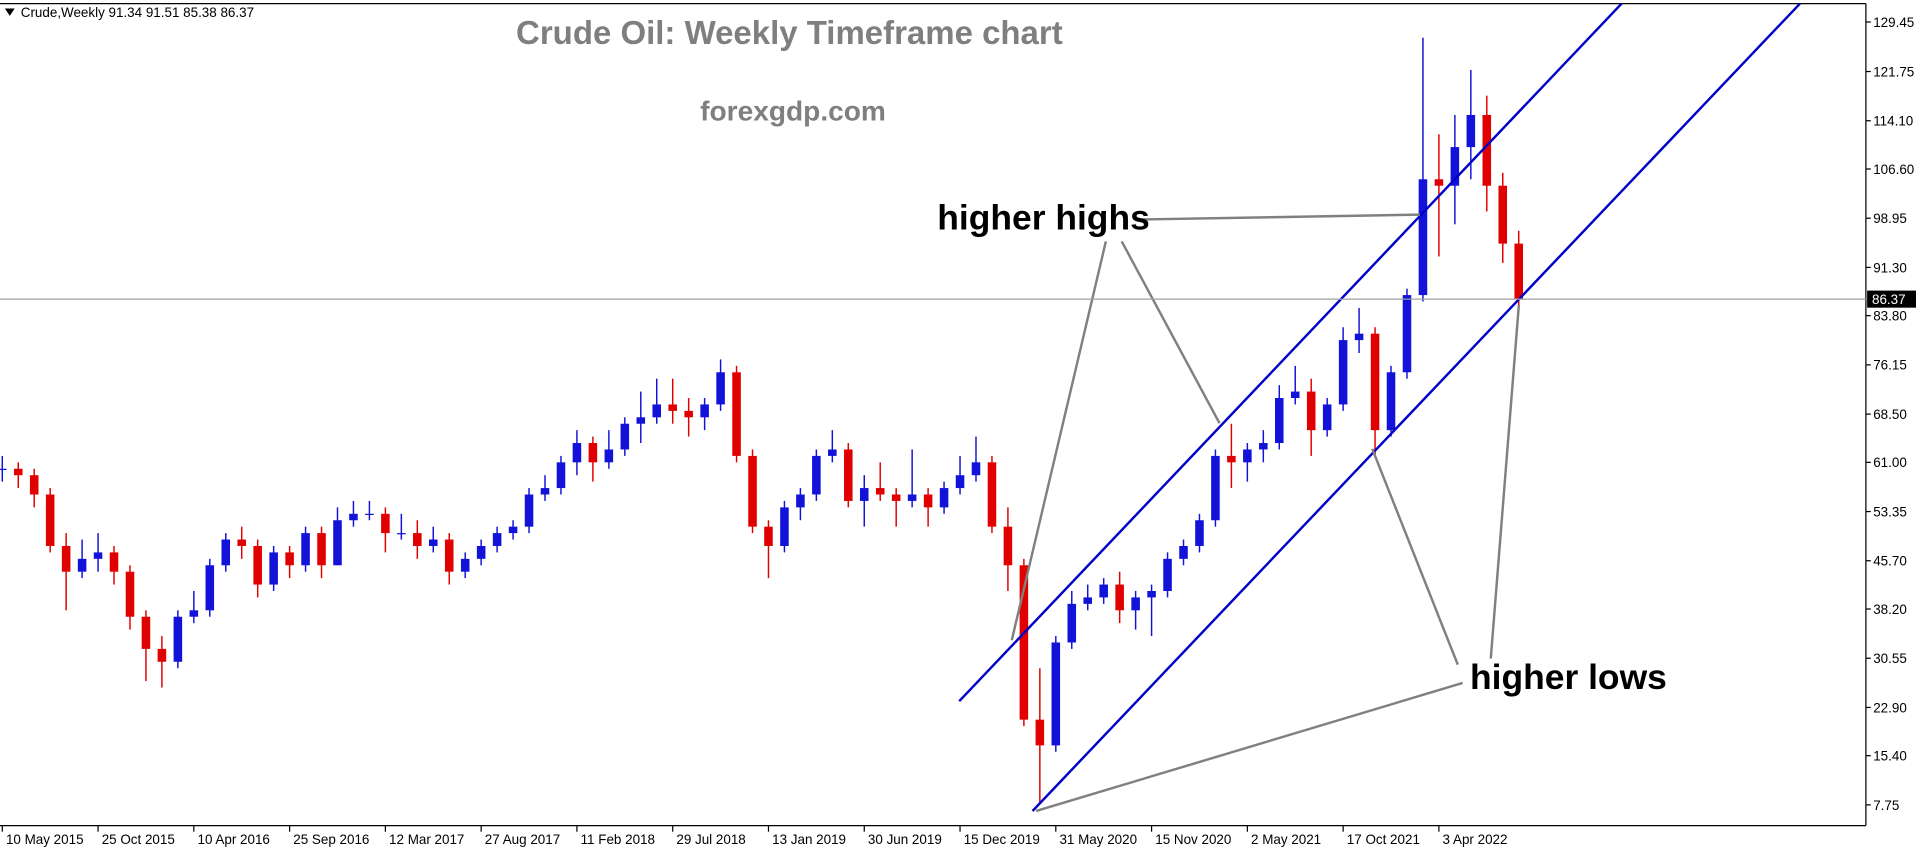 The width and height of the screenshot is (1916, 850). What do you see at coordinates (45, 839) in the screenshot?
I see `x-tick-label: 10 May 2015` at bounding box center [45, 839].